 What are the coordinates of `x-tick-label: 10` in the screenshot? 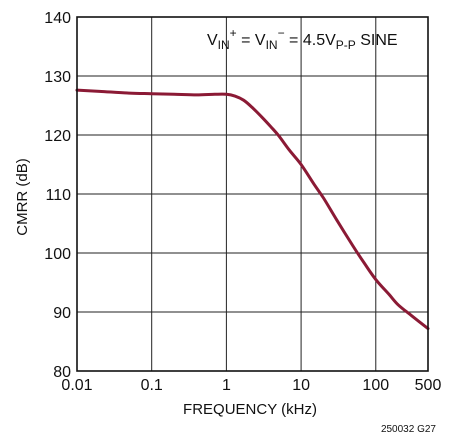 It's located at (301, 385).